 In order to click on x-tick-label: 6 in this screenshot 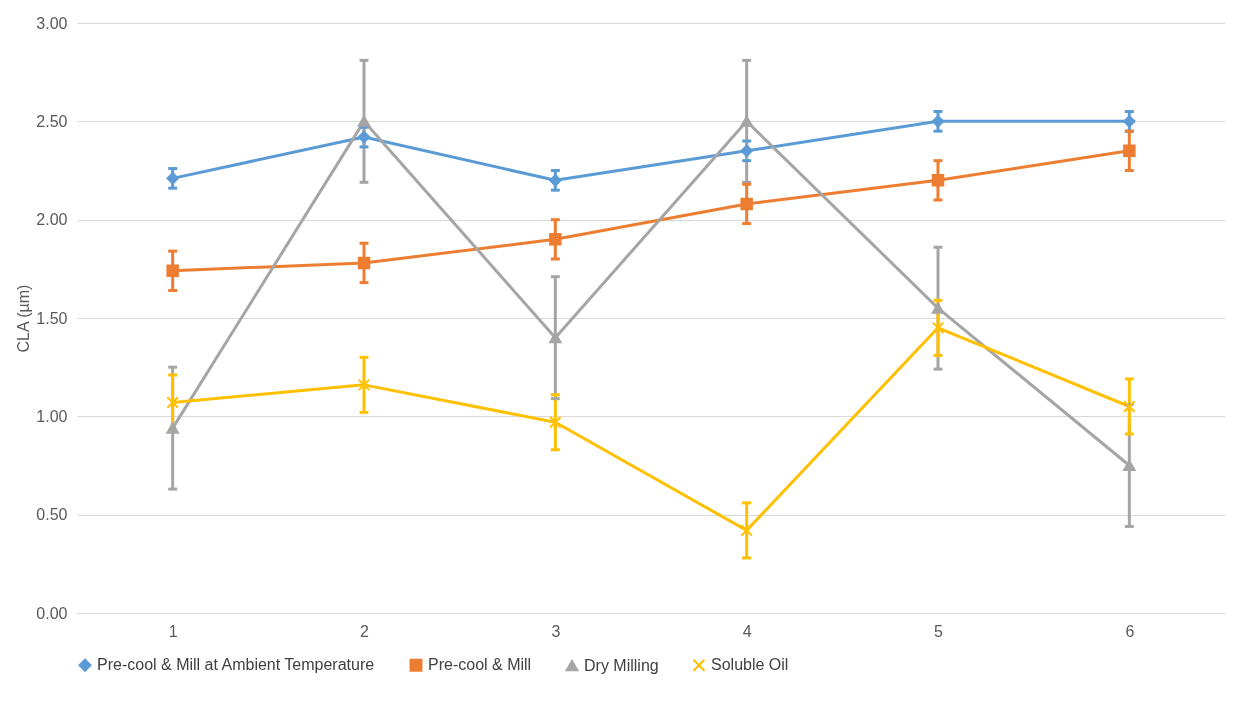, I will do `click(1130, 631)`.